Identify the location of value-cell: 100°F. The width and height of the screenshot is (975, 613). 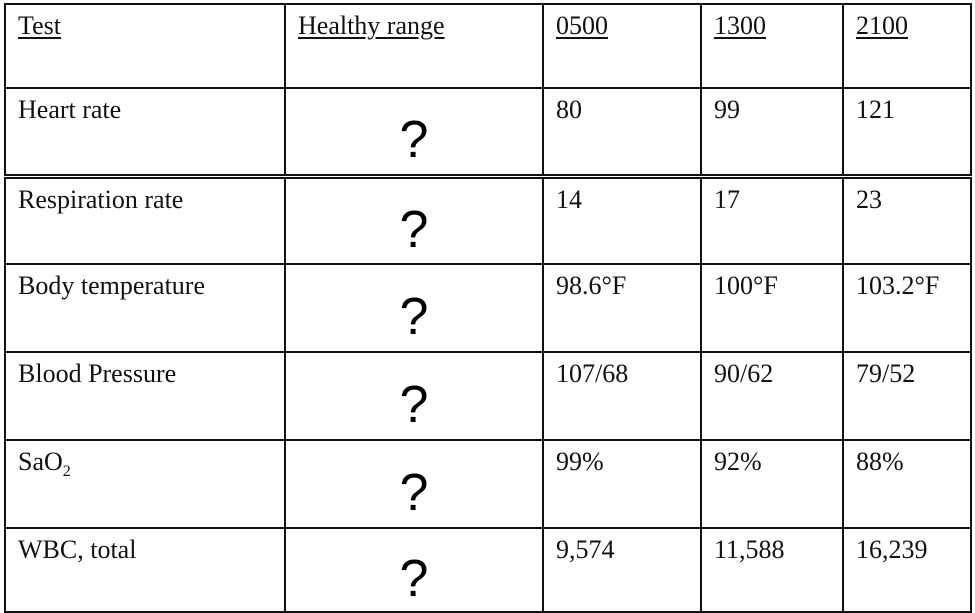
(772, 308).